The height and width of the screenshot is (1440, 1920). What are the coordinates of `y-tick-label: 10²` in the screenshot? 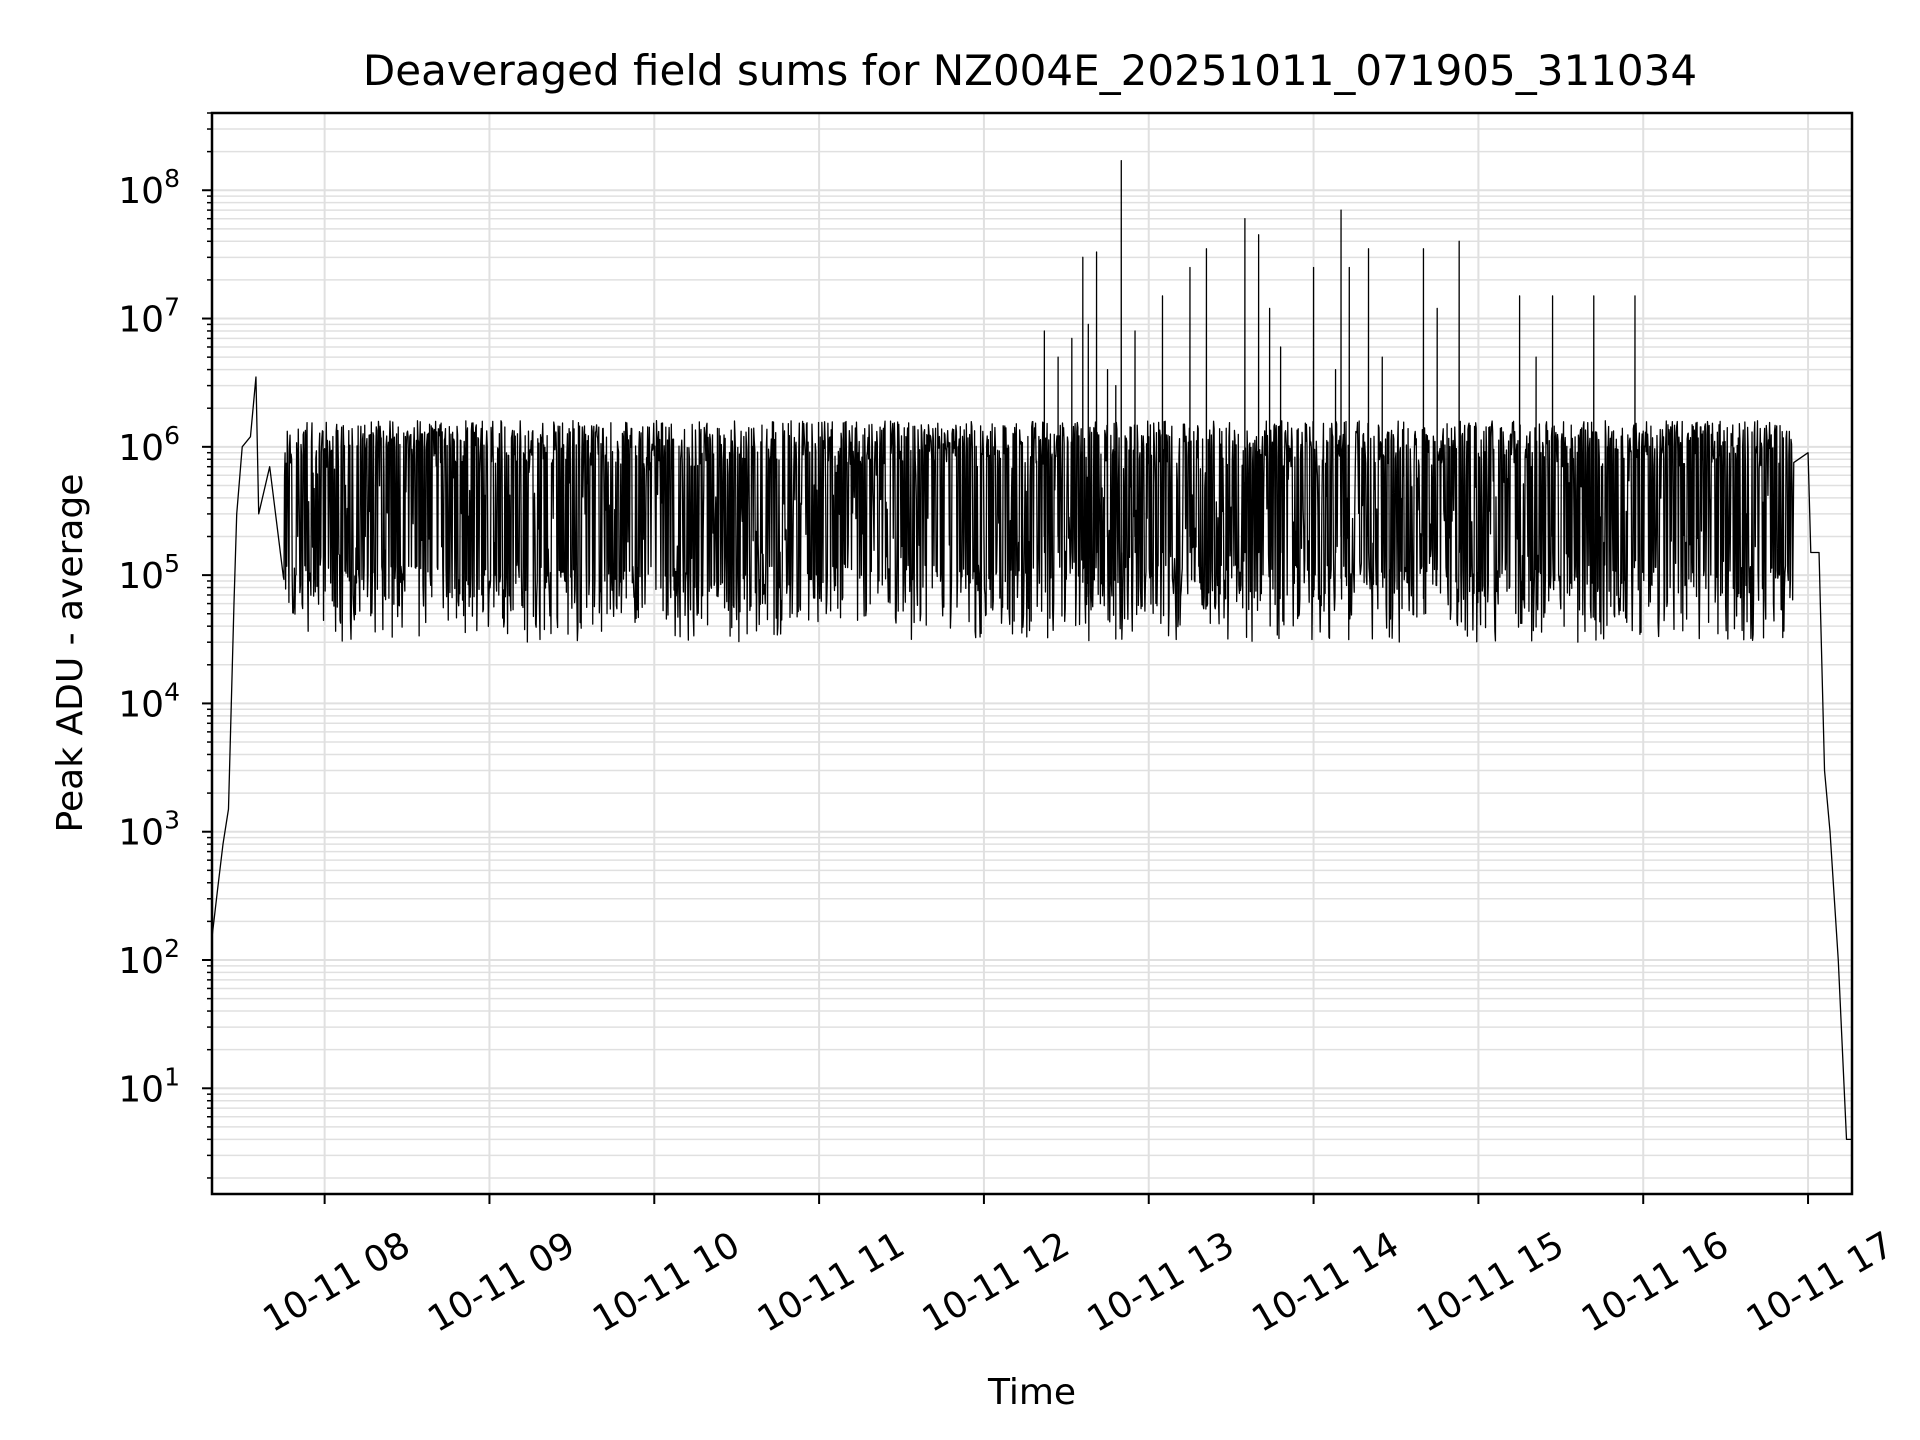 It's located at (149, 958).